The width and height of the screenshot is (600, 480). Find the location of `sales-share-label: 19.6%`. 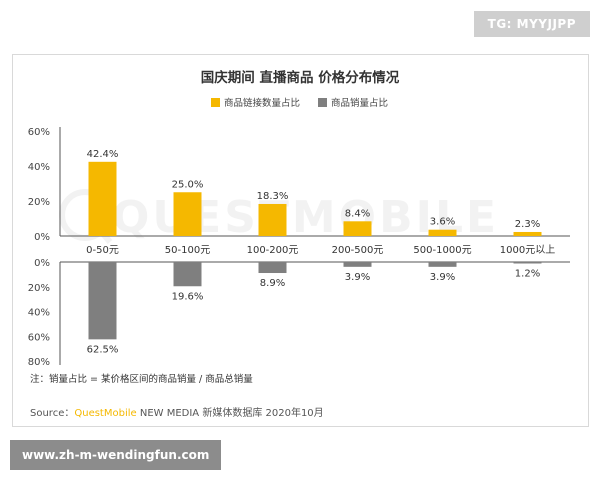

sales-share-label: 19.6% is located at coordinates (188, 296).